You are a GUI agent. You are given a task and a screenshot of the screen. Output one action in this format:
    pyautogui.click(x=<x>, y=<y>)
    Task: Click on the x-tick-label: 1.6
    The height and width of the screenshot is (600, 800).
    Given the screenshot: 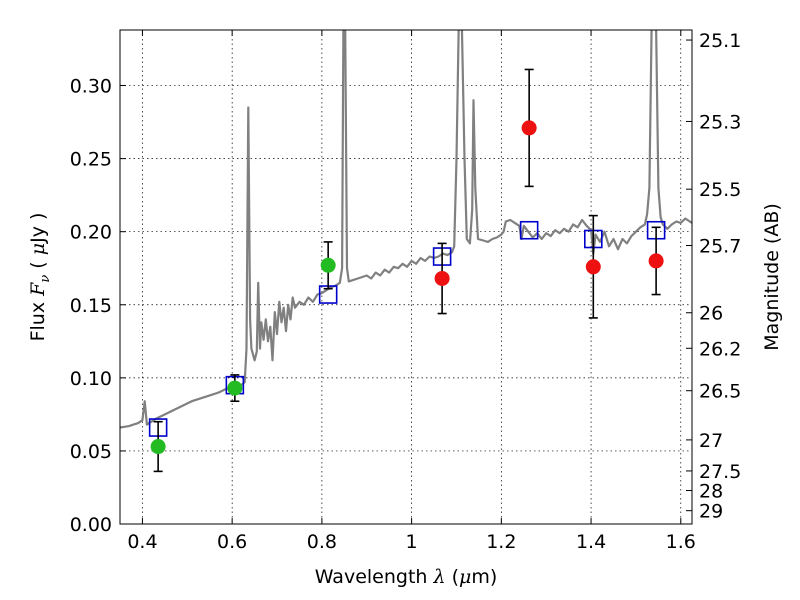 What is the action you would take?
    pyautogui.click(x=681, y=542)
    